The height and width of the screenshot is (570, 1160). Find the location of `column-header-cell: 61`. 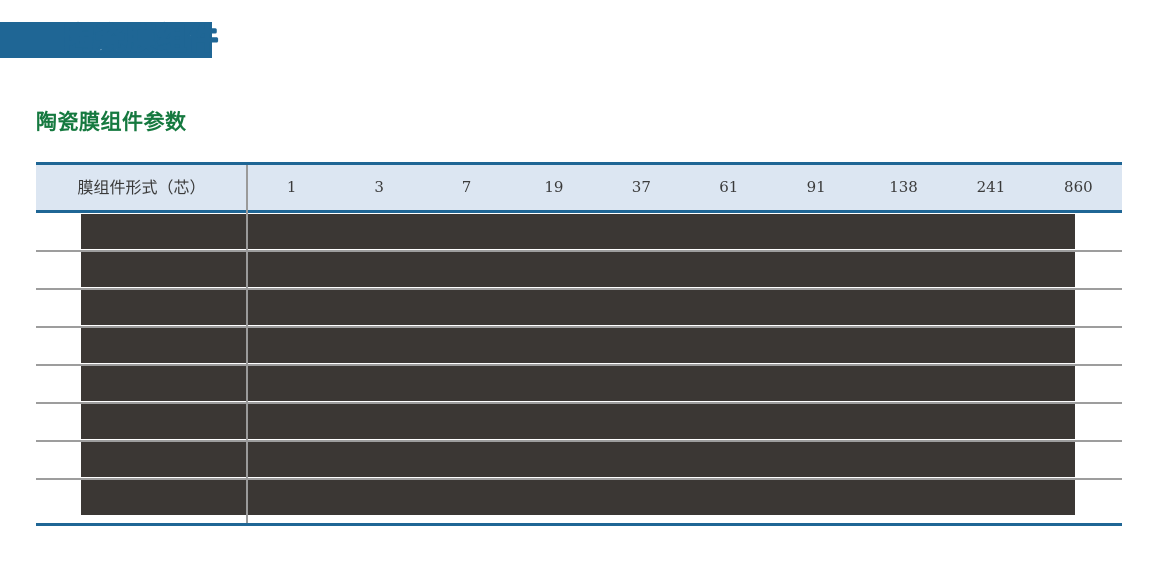

column-header-cell: 61 is located at coordinates (729, 187).